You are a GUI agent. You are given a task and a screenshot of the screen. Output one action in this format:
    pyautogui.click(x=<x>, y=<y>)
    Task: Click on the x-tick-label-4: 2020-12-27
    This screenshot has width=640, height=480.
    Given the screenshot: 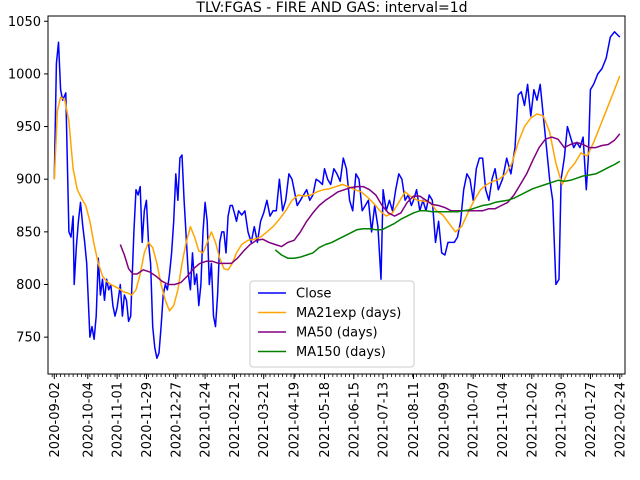 What is the action you would take?
    pyautogui.click(x=176, y=420)
    